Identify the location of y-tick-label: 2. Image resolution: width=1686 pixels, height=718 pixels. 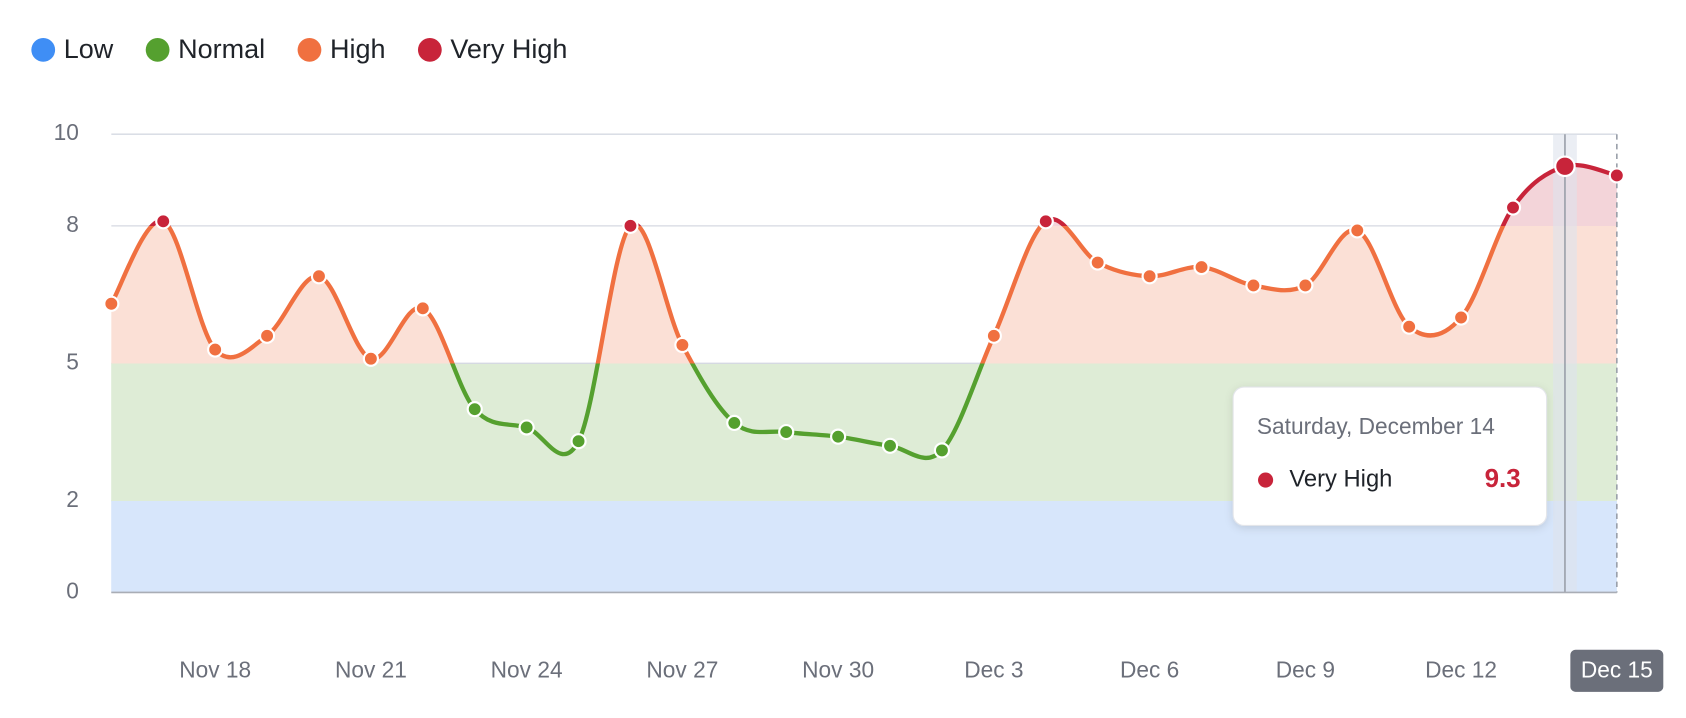
(72, 499).